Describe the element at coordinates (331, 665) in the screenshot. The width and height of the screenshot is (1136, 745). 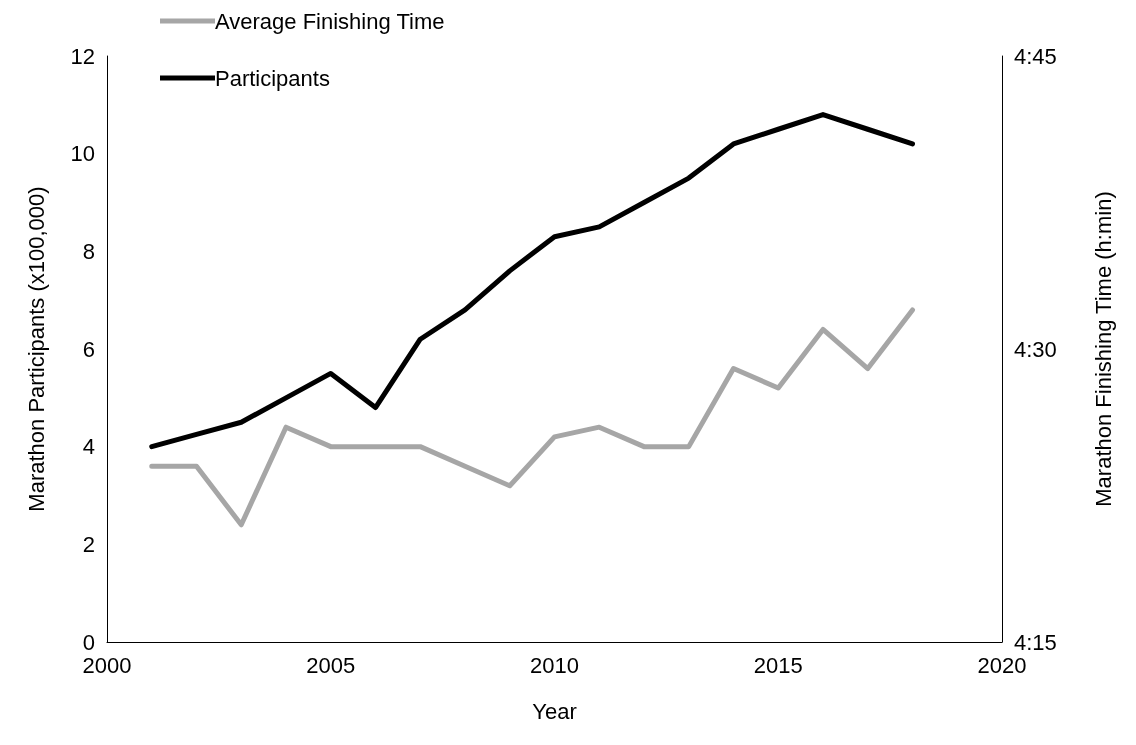
I see `x-tick-label: 2005` at that location.